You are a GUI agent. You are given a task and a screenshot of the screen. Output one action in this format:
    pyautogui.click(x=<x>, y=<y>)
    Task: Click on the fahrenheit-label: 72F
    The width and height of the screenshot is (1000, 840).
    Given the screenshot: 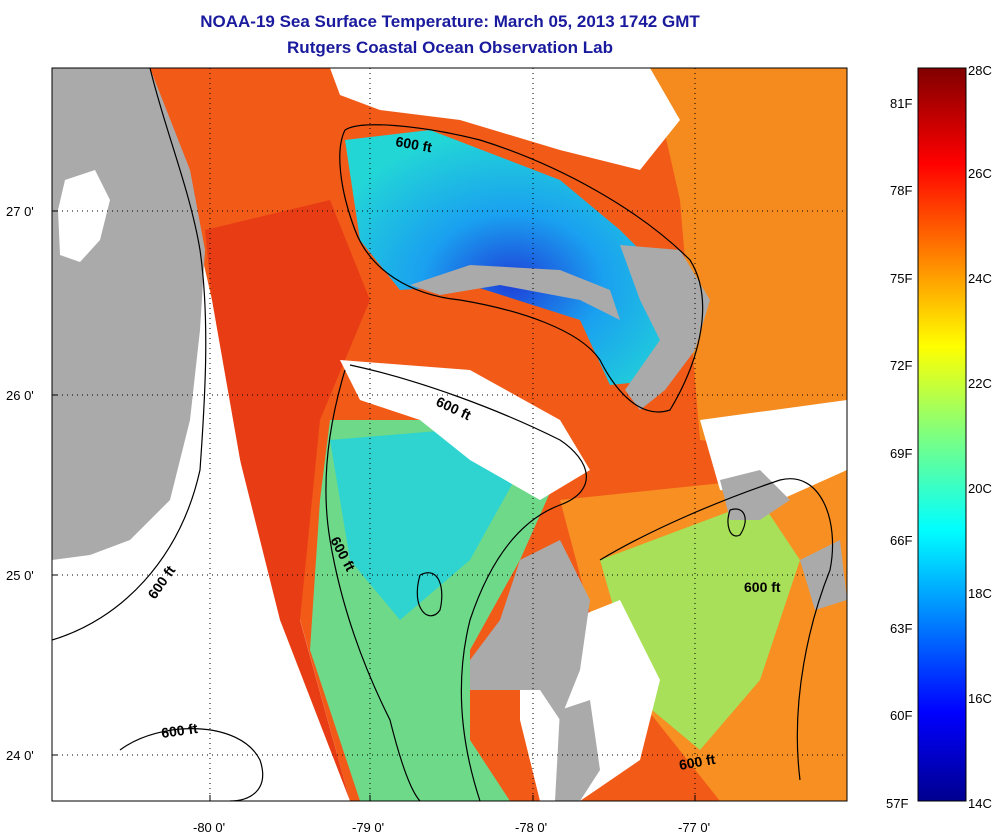 What is the action you would take?
    pyautogui.click(x=901, y=365)
    